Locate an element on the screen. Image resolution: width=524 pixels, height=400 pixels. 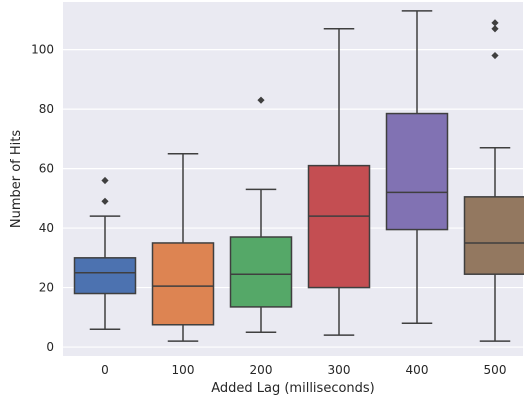
x-axis-label: Added Lag (milliseconds) is located at coordinates (293, 388).